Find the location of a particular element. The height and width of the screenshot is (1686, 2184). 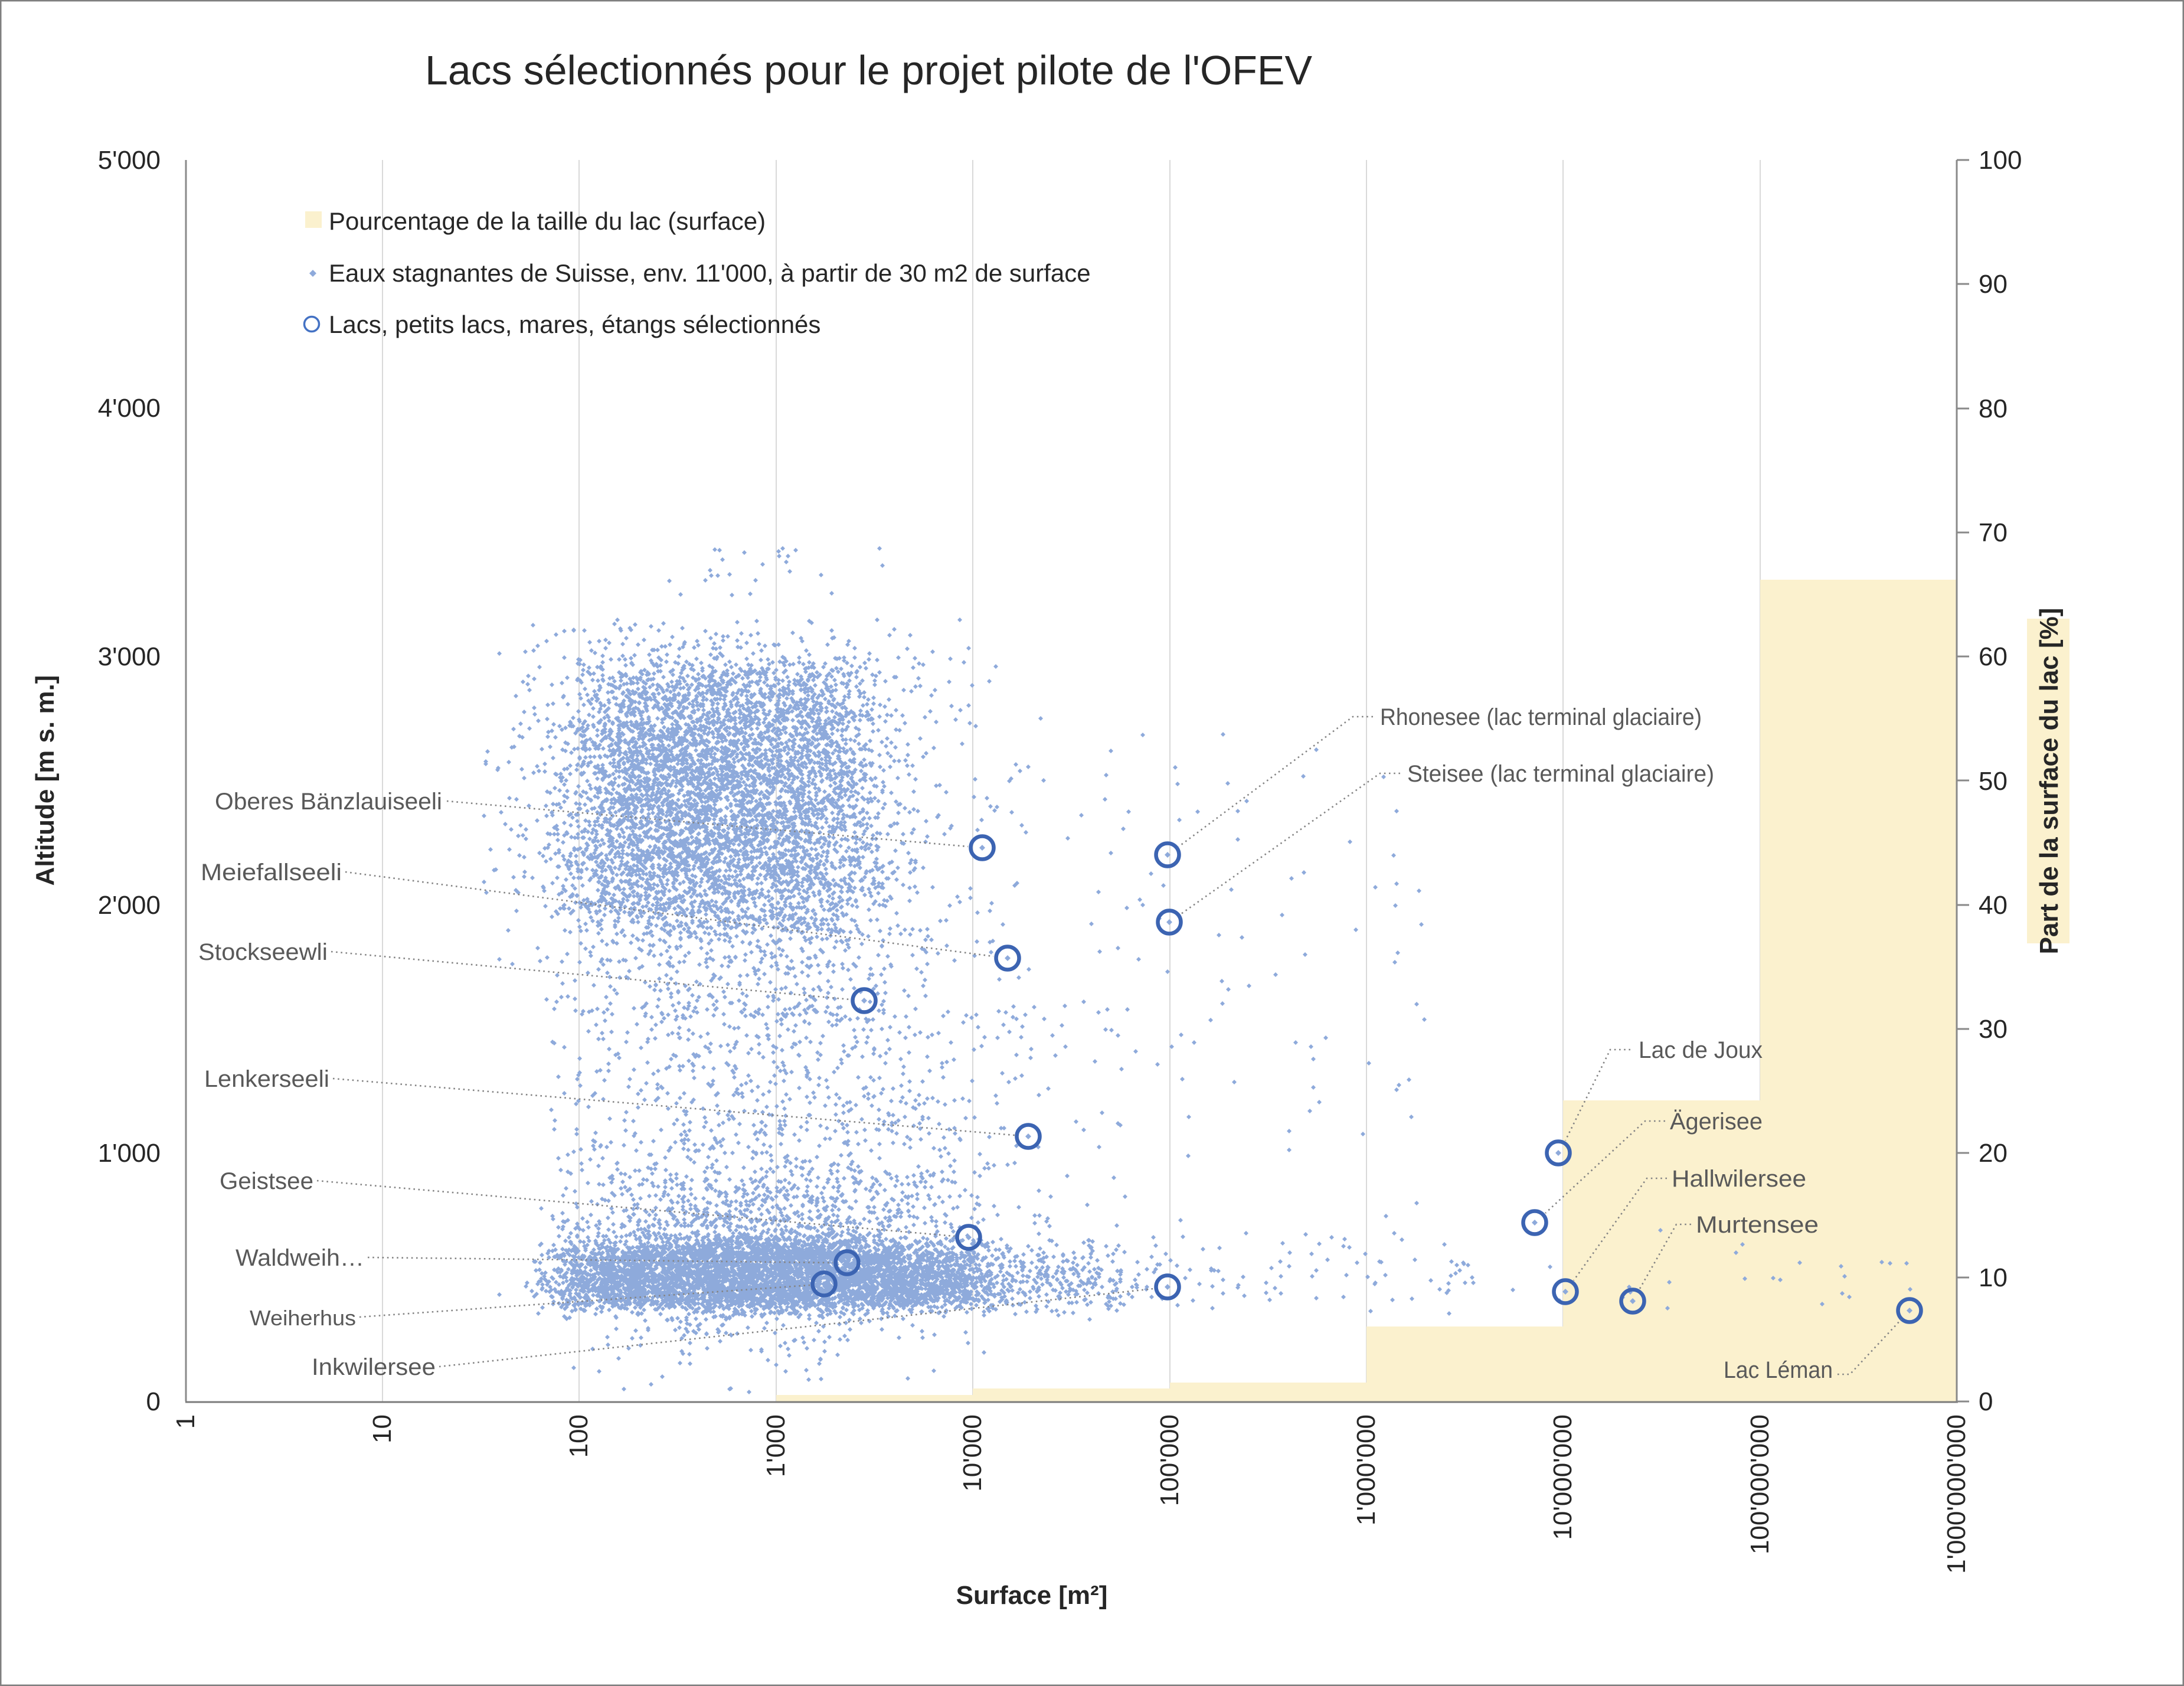

svg-text: 10'000'000 is located at coordinates (1562, 1477).